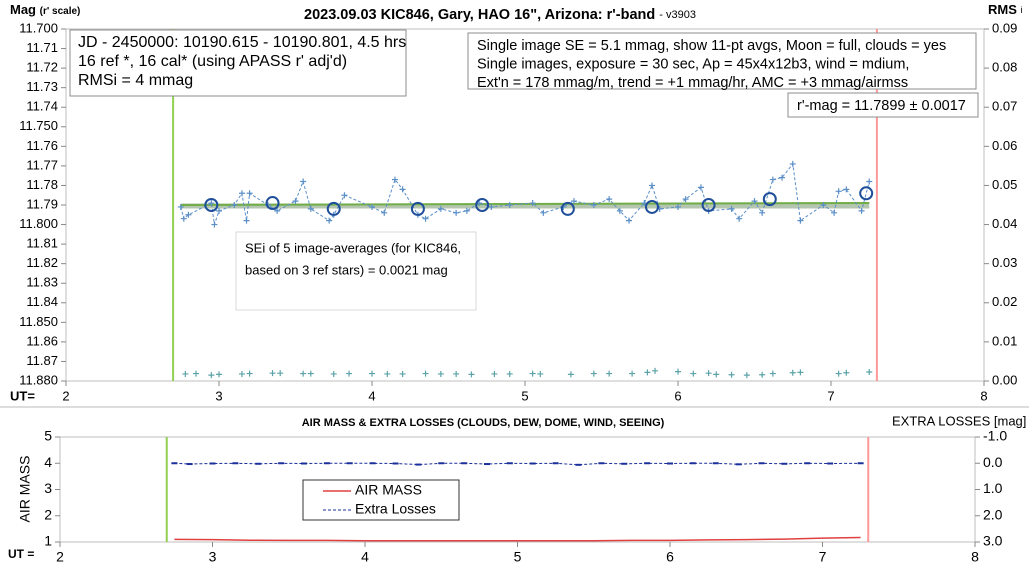  What do you see at coordinates (48, 488) in the screenshot?
I see `y-tick-label: 3` at bounding box center [48, 488].